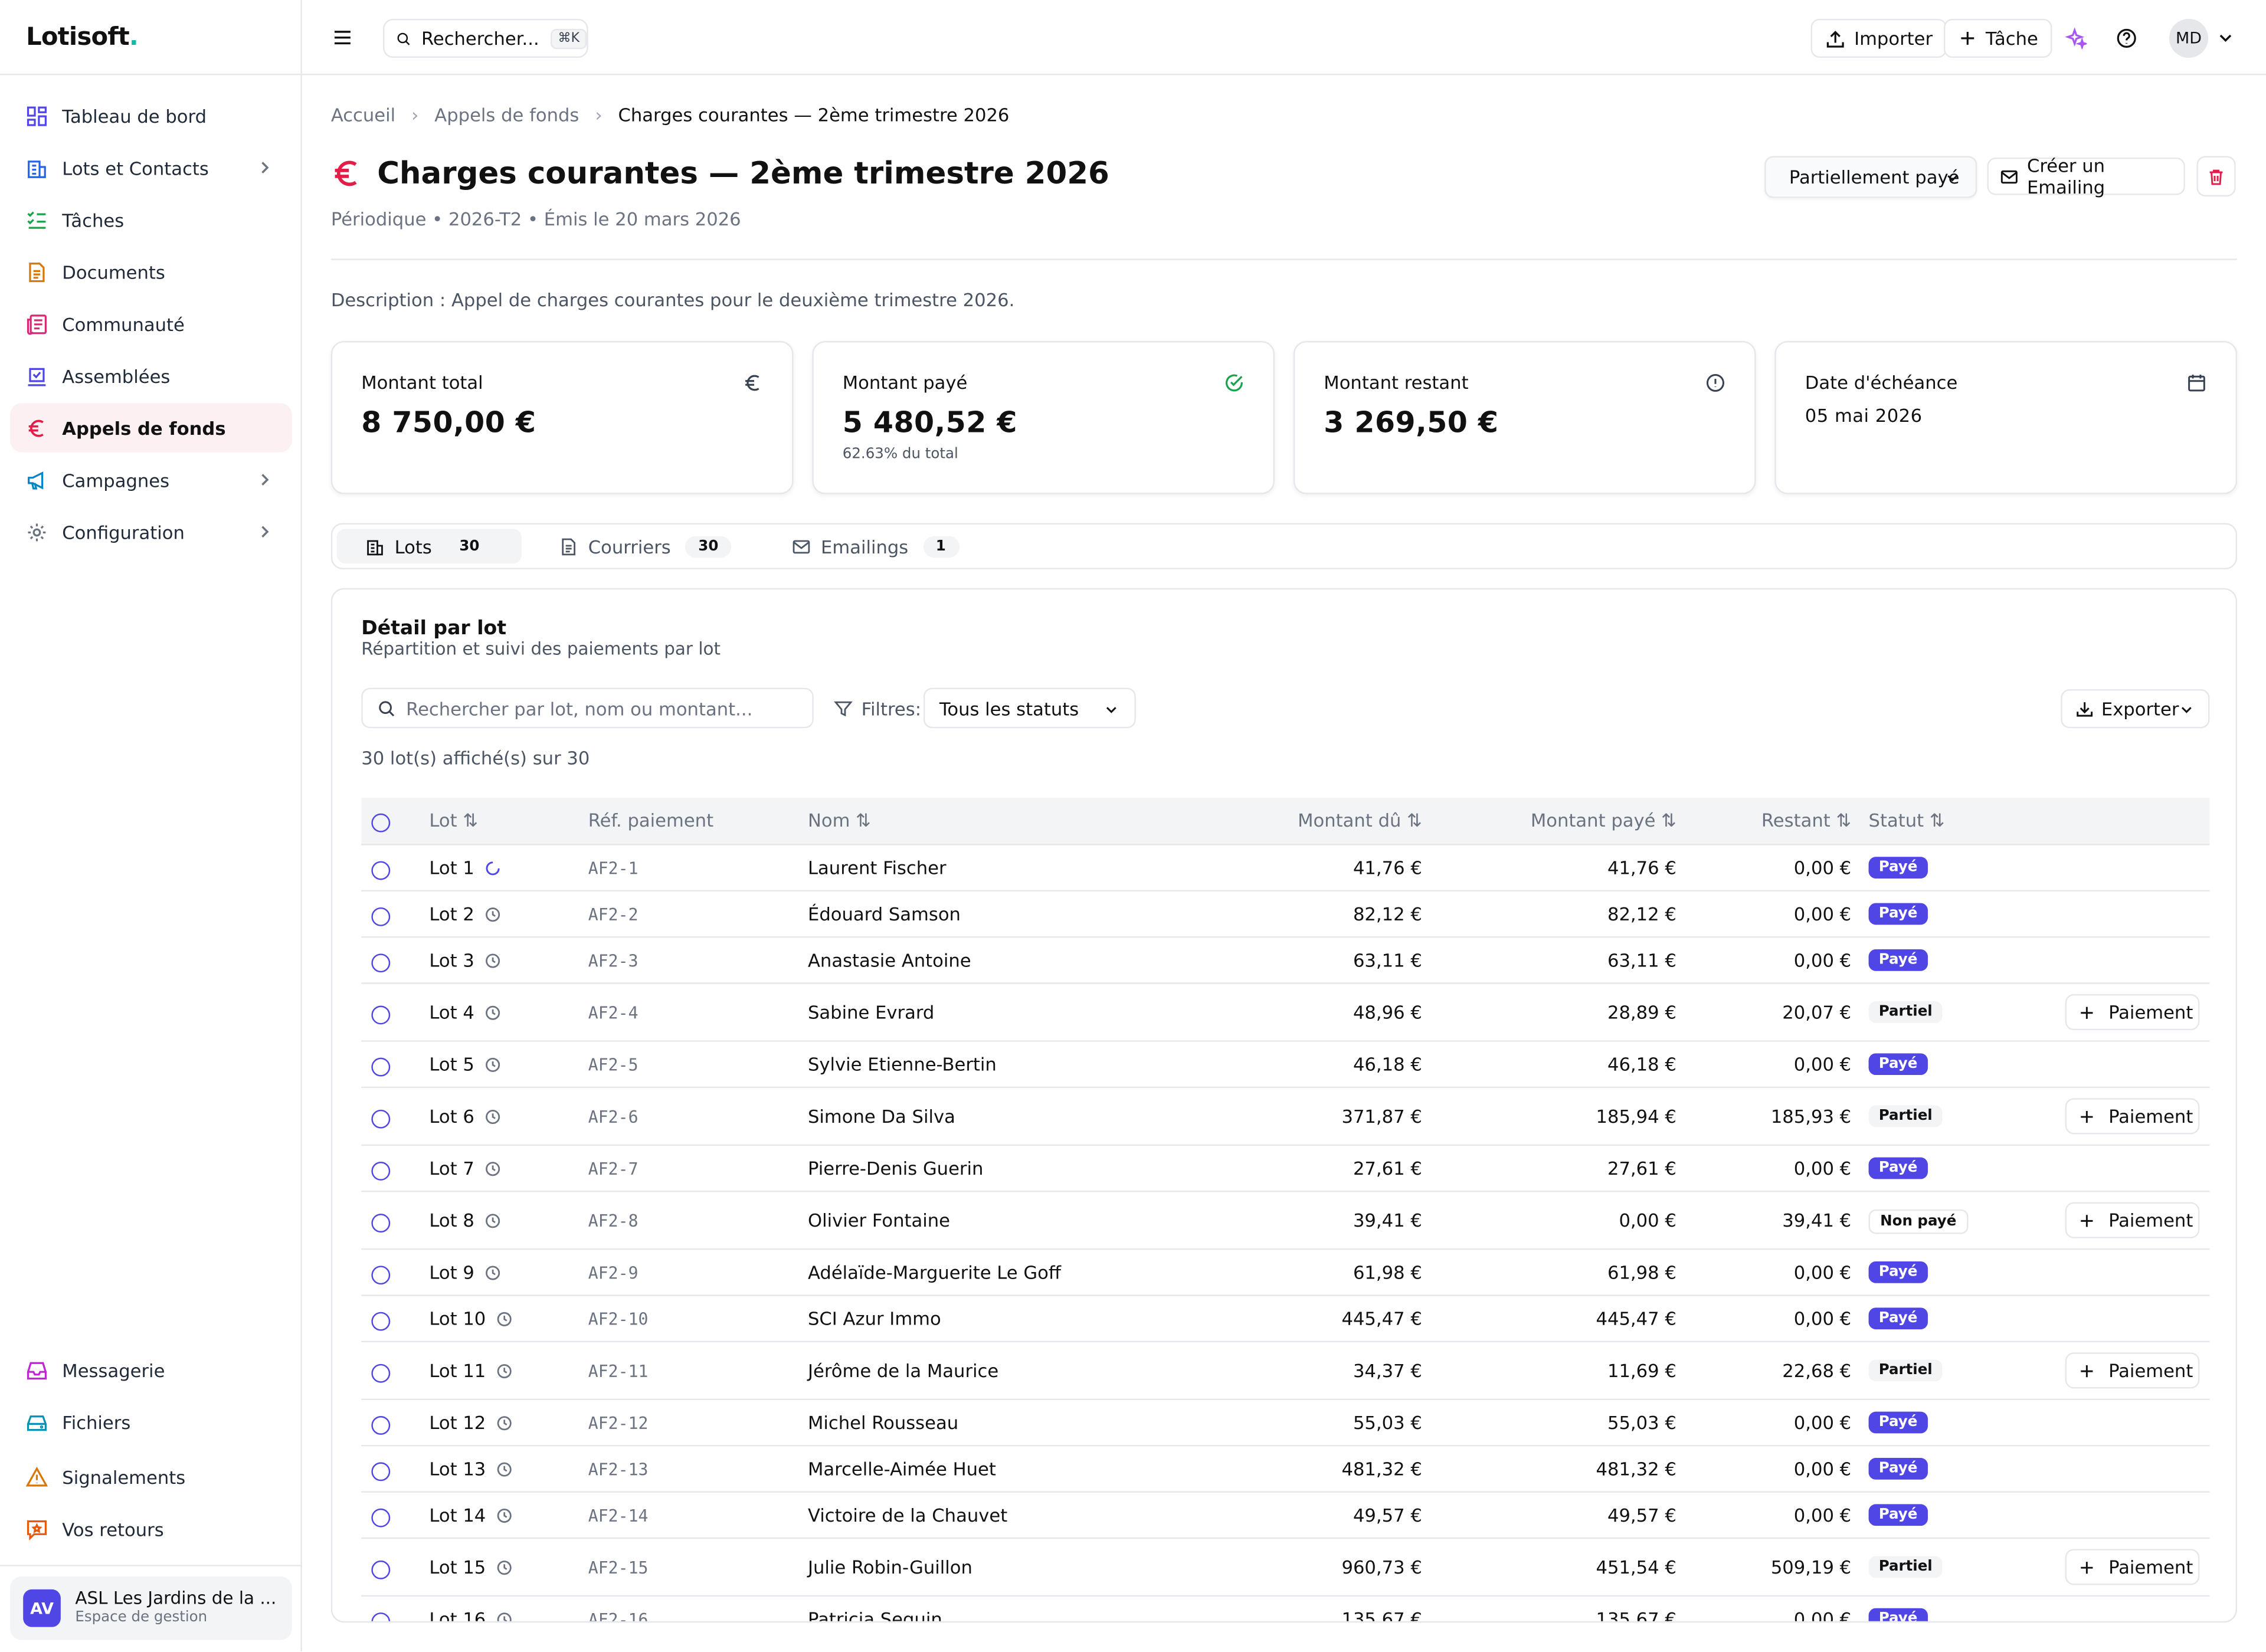 This screenshot has height=1652, width=2266. What do you see at coordinates (113, 272) in the screenshot?
I see `sidebar-item-label: Documents` at bounding box center [113, 272].